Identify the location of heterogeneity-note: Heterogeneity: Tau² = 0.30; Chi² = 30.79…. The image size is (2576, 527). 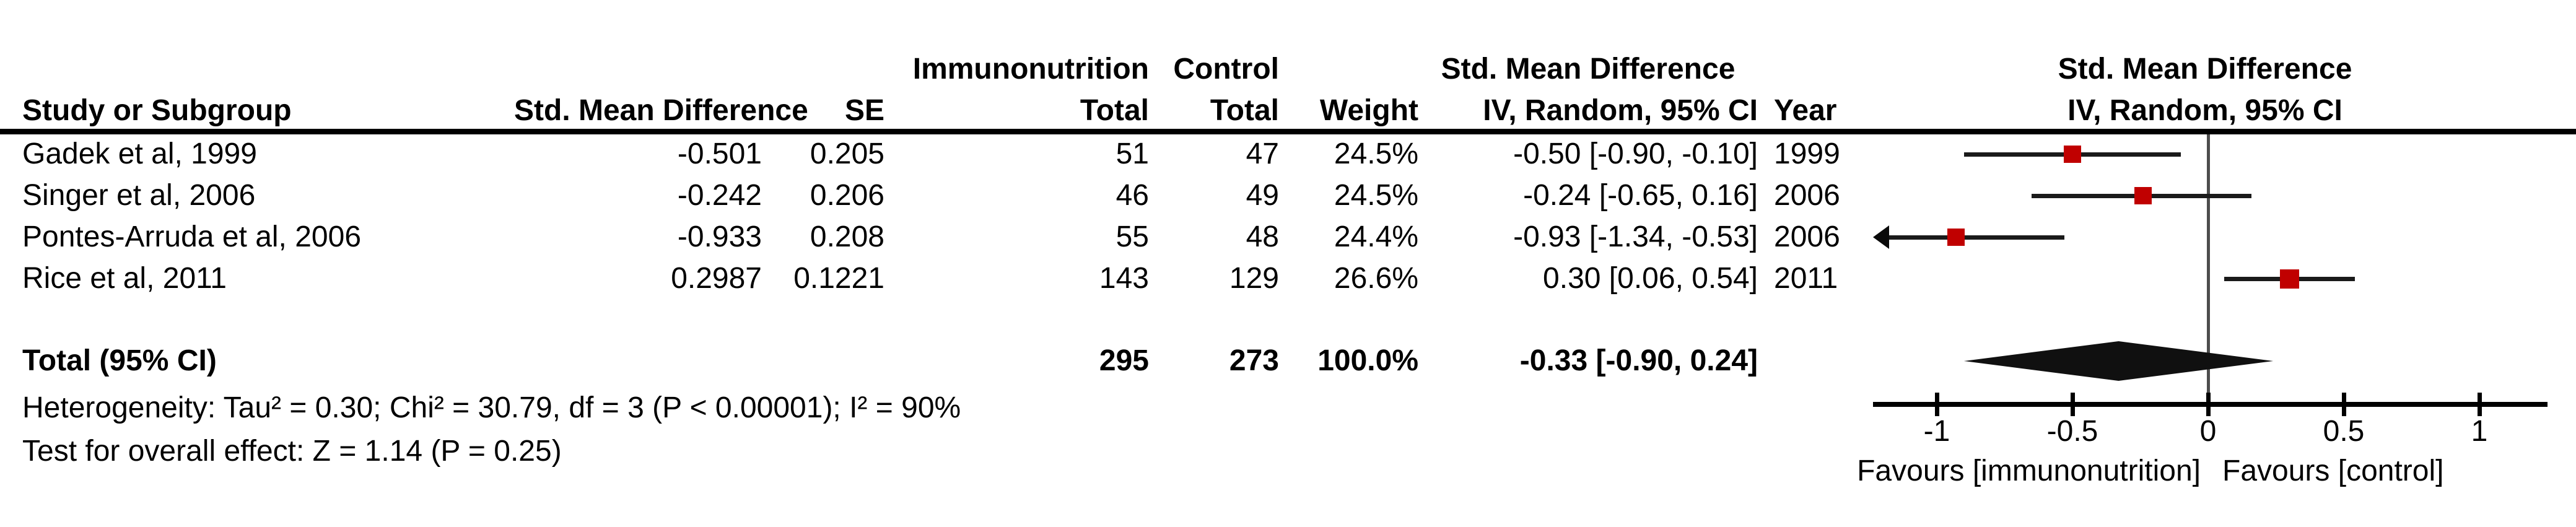
(491, 407).